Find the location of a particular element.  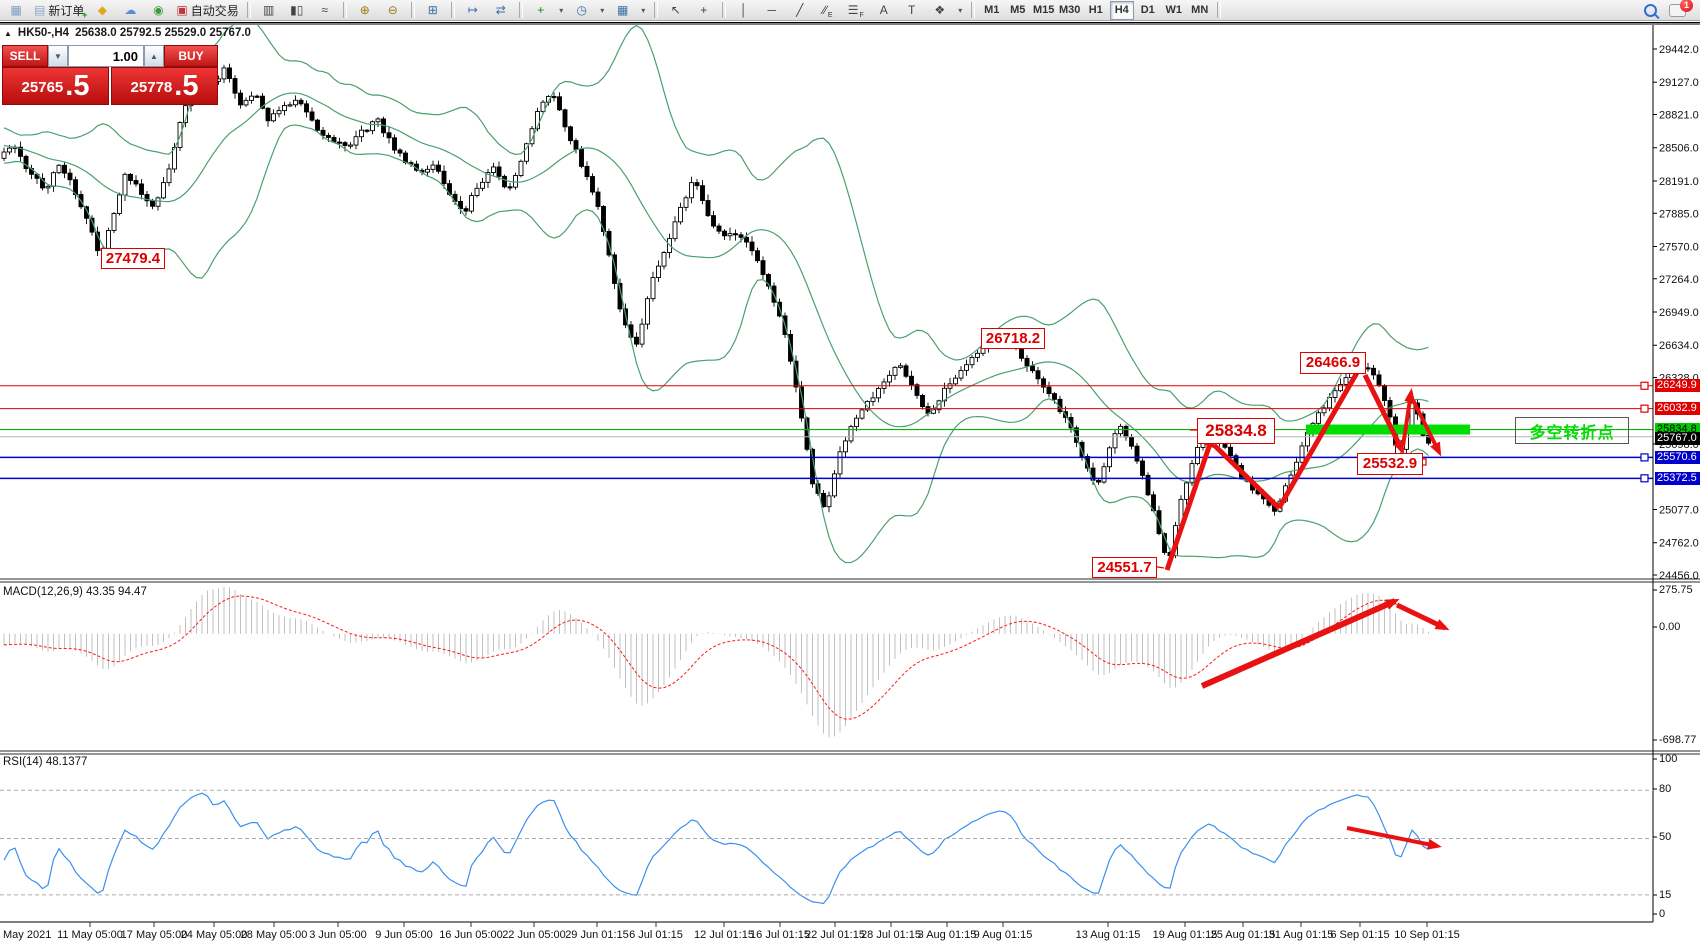

new-order-button-icon: ▤ is located at coordinates (40, 10).